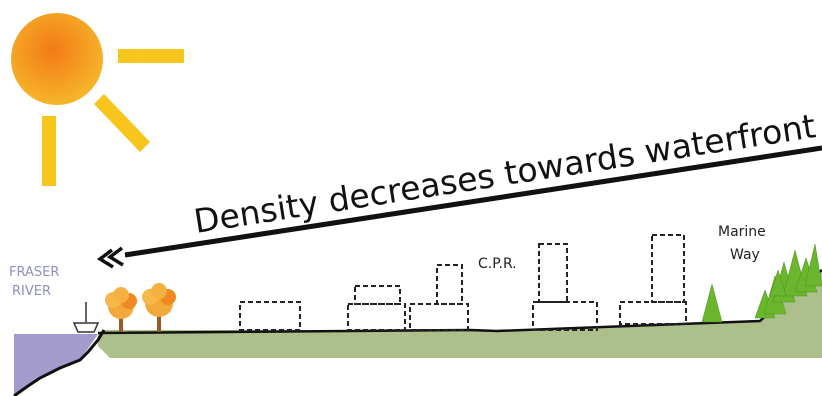  What do you see at coordinates (742, 232) in the screenshot?
I see `marine-way-label-line1: Marine` at bounding box center [742, 232].